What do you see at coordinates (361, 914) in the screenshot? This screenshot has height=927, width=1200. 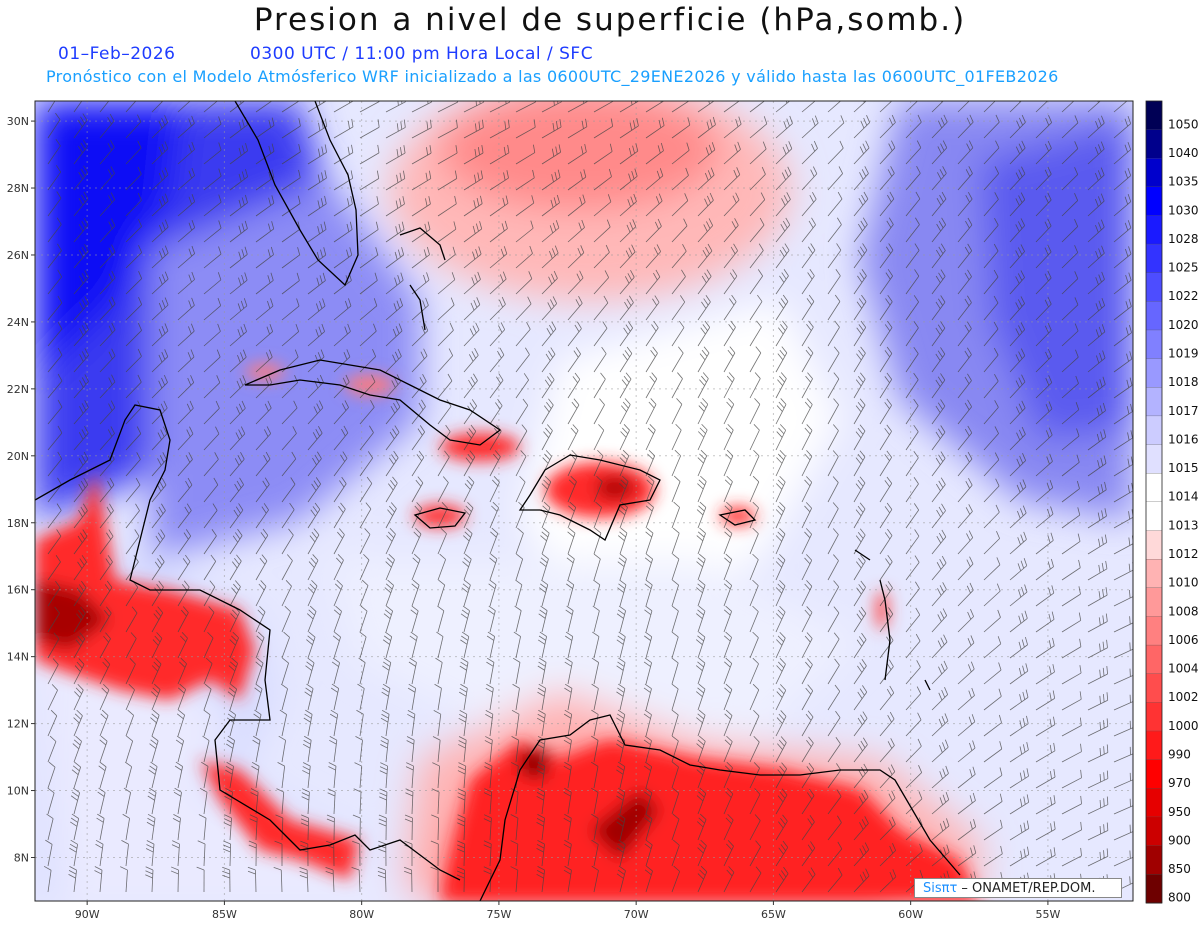 I see `lon-label: 80W` at bounding box center [361, 914].